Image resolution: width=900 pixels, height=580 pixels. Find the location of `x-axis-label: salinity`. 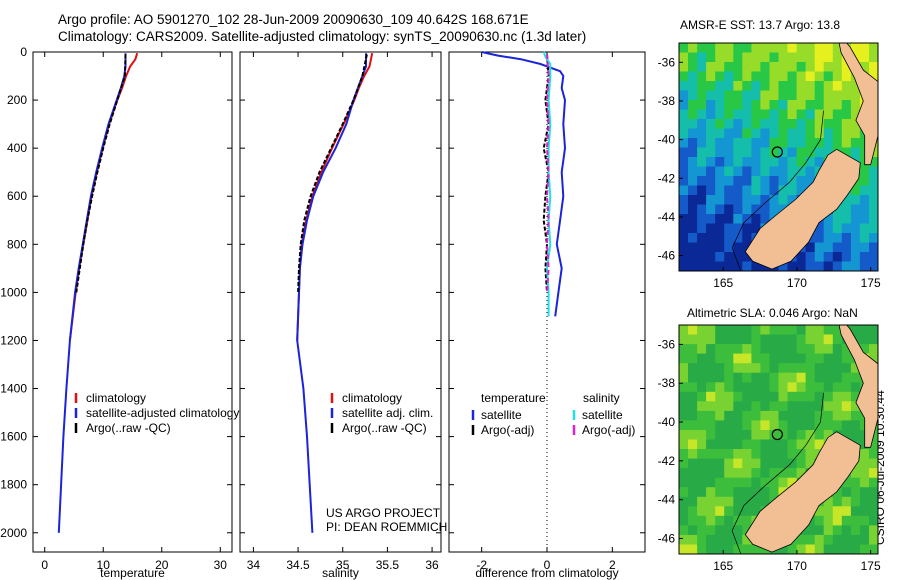

x-axis-label: salinity is located at coordinates (340, 573).